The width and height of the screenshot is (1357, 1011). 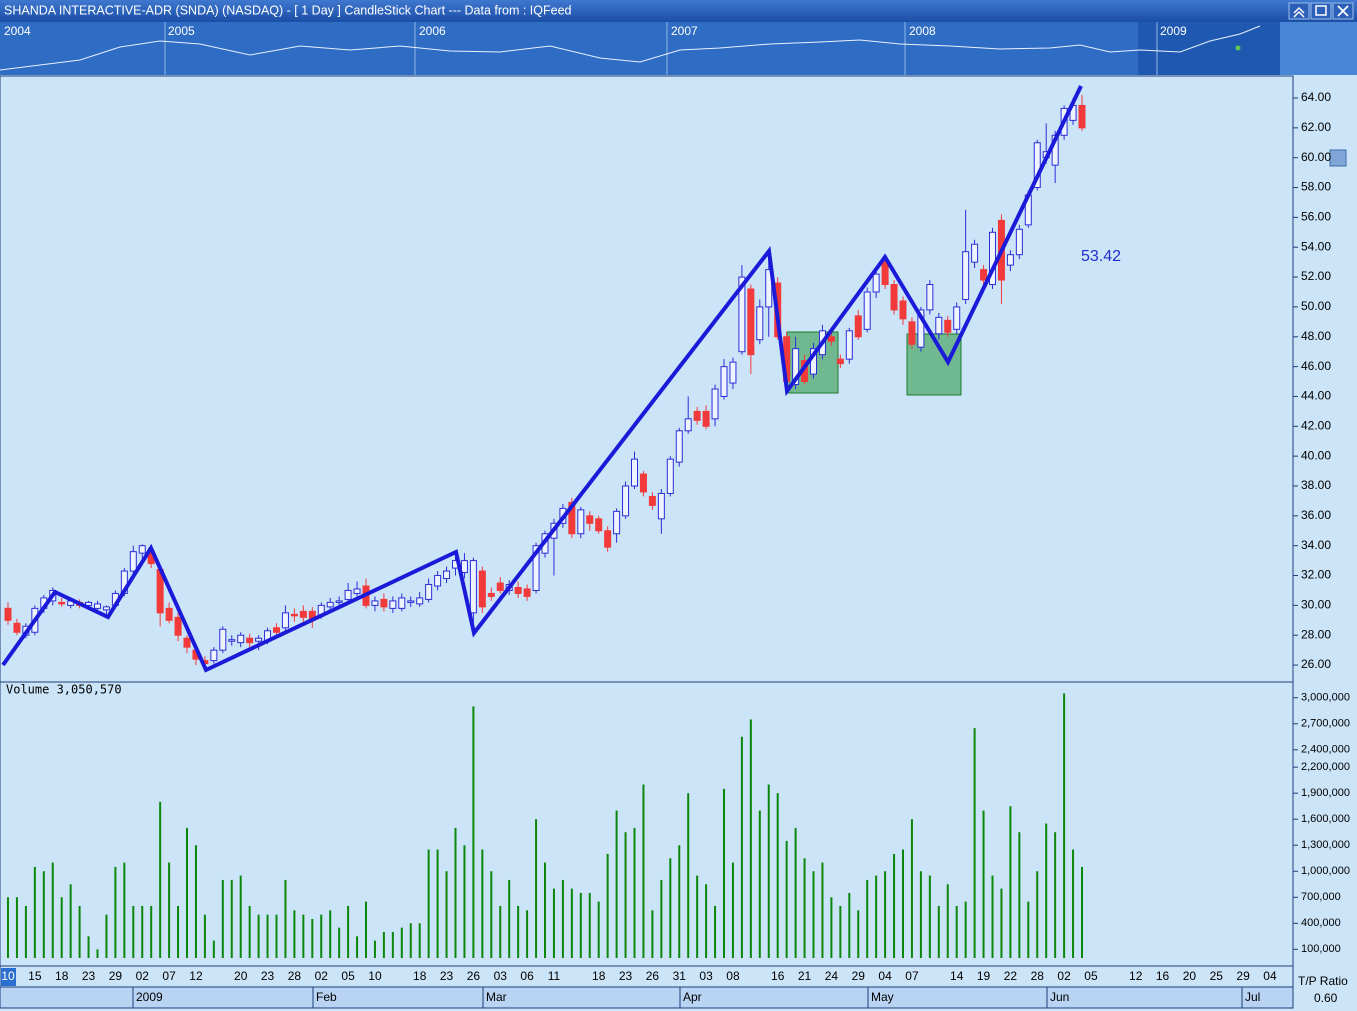 What do you see at coordinates (859, 976) in the screenshot?
I see `x-tick-label: 29` at bounding box center [859, 976].